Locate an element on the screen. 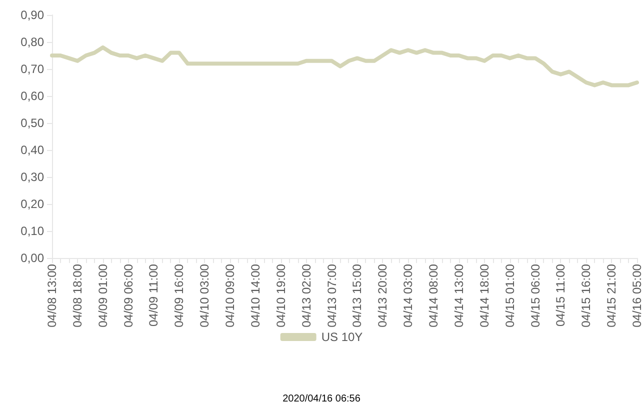  x-tick-label: 04/16 05:00 is located at coordinates (636, 296).